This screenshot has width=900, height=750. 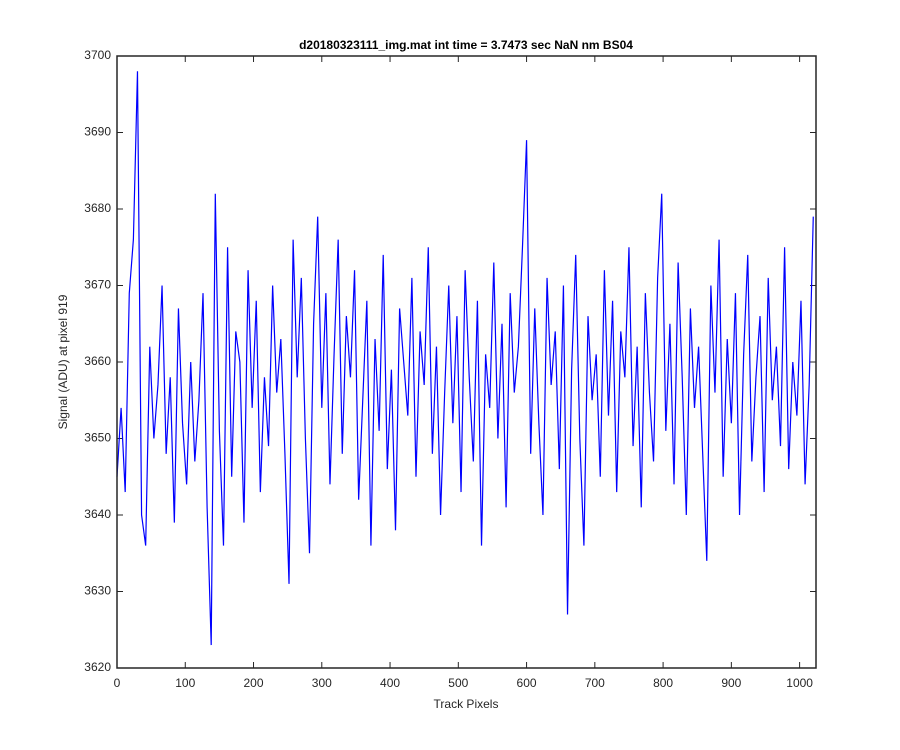 I want to click on x-tick-label: 500, so click(x=458, y=683).